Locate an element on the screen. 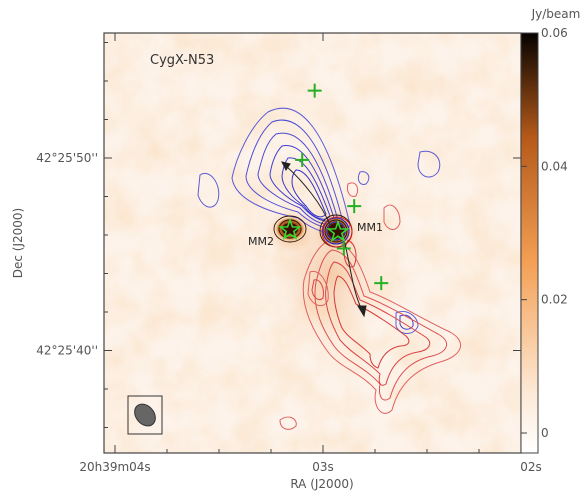 The height and width of the screenshot is (498, 585). mm1-star-icon is located at coordinates (338, 231).